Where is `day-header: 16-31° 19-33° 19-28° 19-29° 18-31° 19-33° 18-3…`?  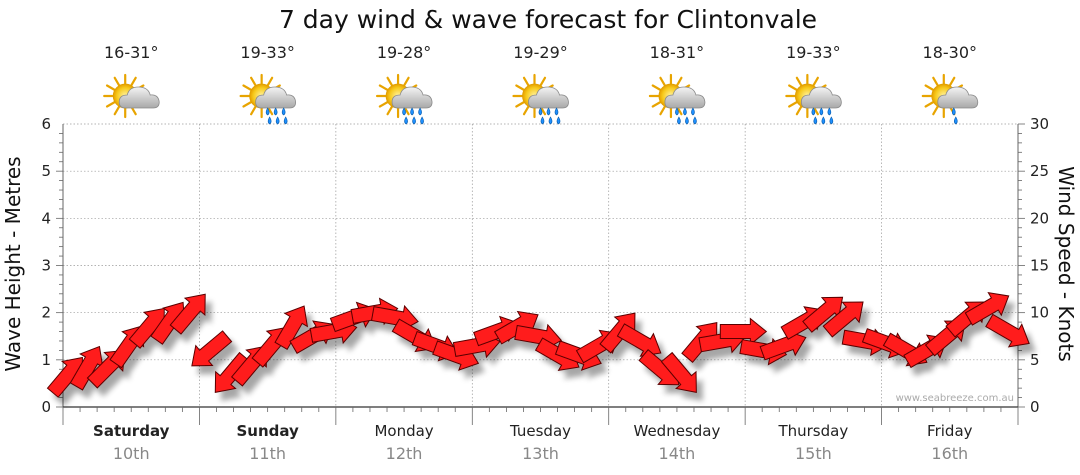
day-header: 16-31° 19-33° 19-28° 19-29° 18-31° 19-33° 18-3… is located at coordinates (541, 84).